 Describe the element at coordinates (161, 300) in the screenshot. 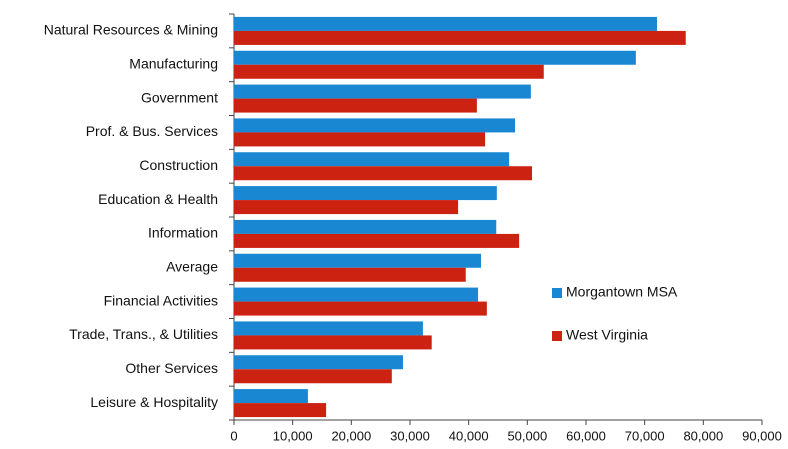

I see `y-tick-label: Financial Activities` at that location.